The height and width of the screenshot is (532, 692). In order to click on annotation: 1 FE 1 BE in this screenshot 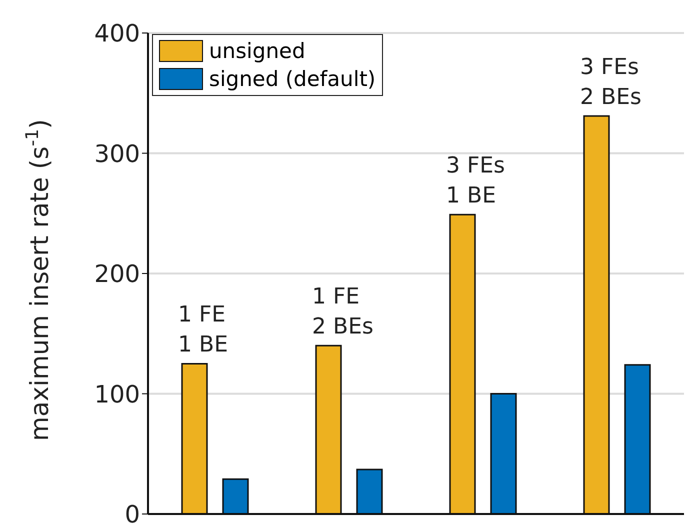, I will do `click(203, 330)`.